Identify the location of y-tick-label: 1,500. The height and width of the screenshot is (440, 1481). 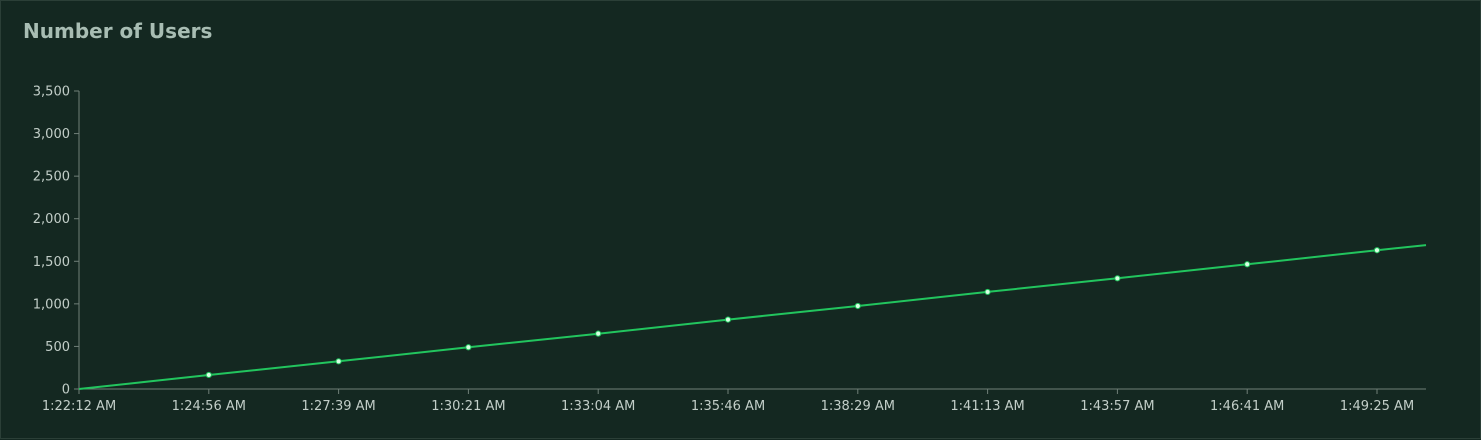
(51, 262).